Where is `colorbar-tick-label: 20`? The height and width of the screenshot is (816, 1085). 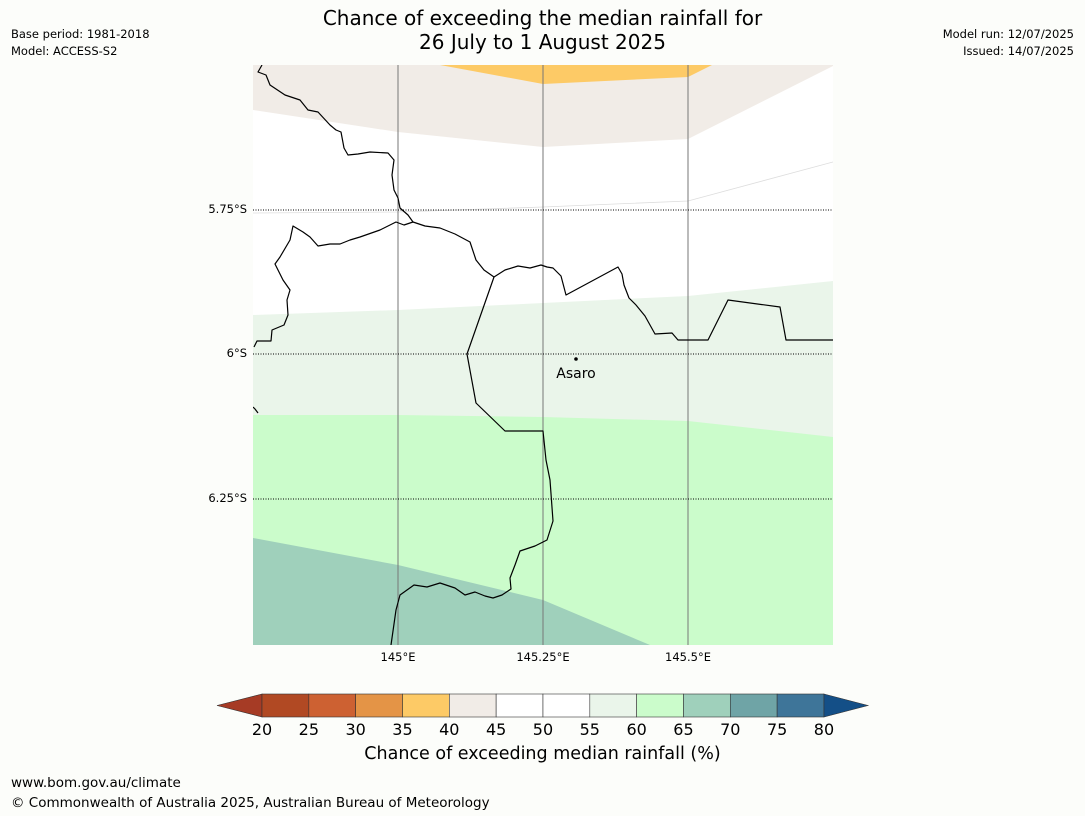
colorbar-tick-label: 20 is located at coordinates (262, 729).